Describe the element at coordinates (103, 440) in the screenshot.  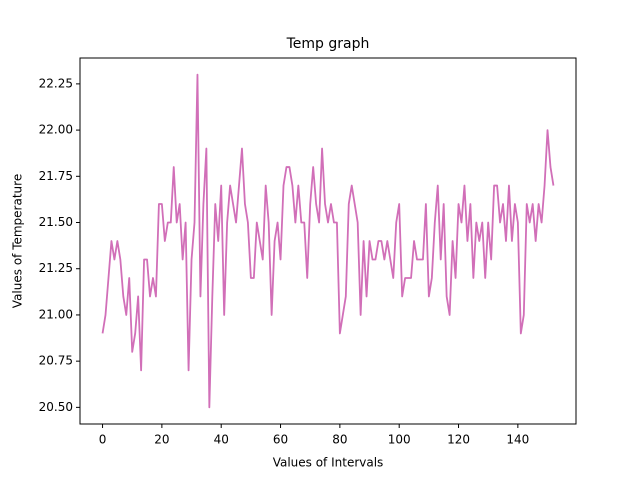
I see `x-tick-label: 0` at that location.